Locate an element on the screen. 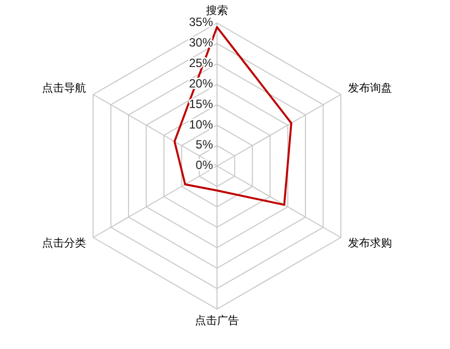  y-tick-label: 35% is located at coordinates (201, 22).